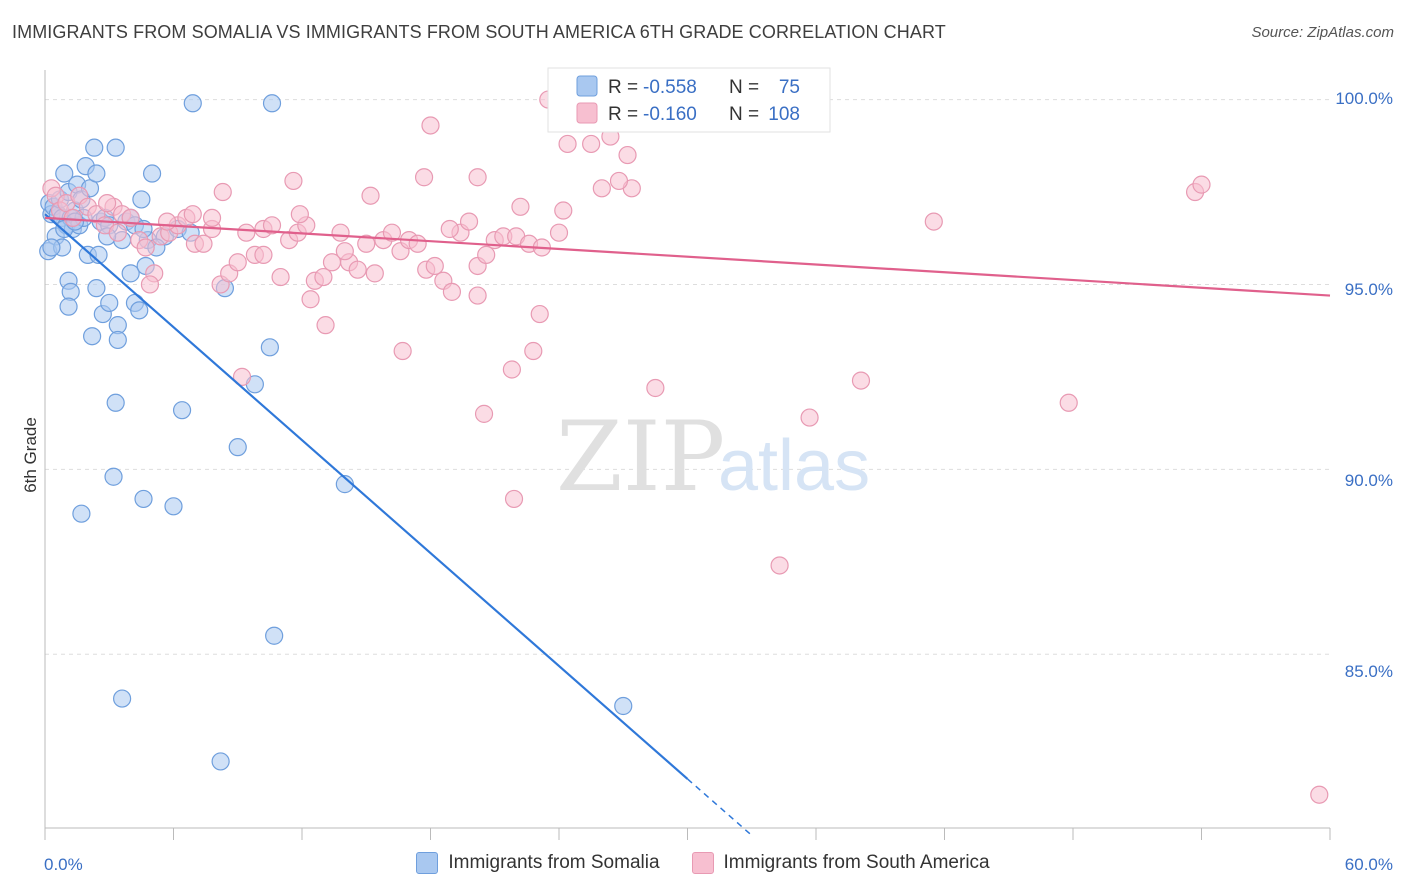  I want to click on legend-n-value: 75, so click(789, 87).